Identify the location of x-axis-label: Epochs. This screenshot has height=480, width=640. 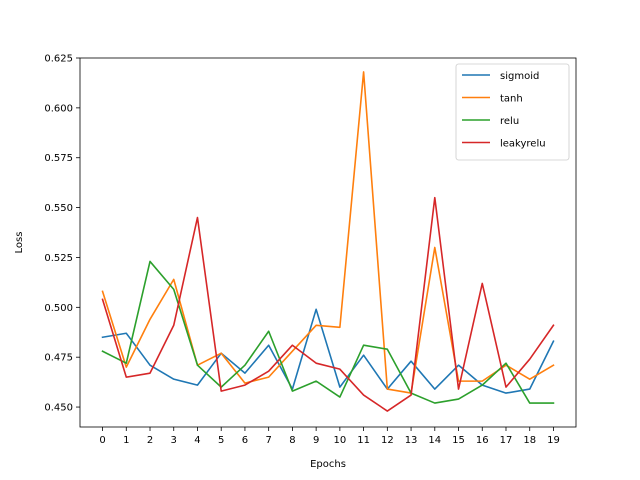
(328, 464).